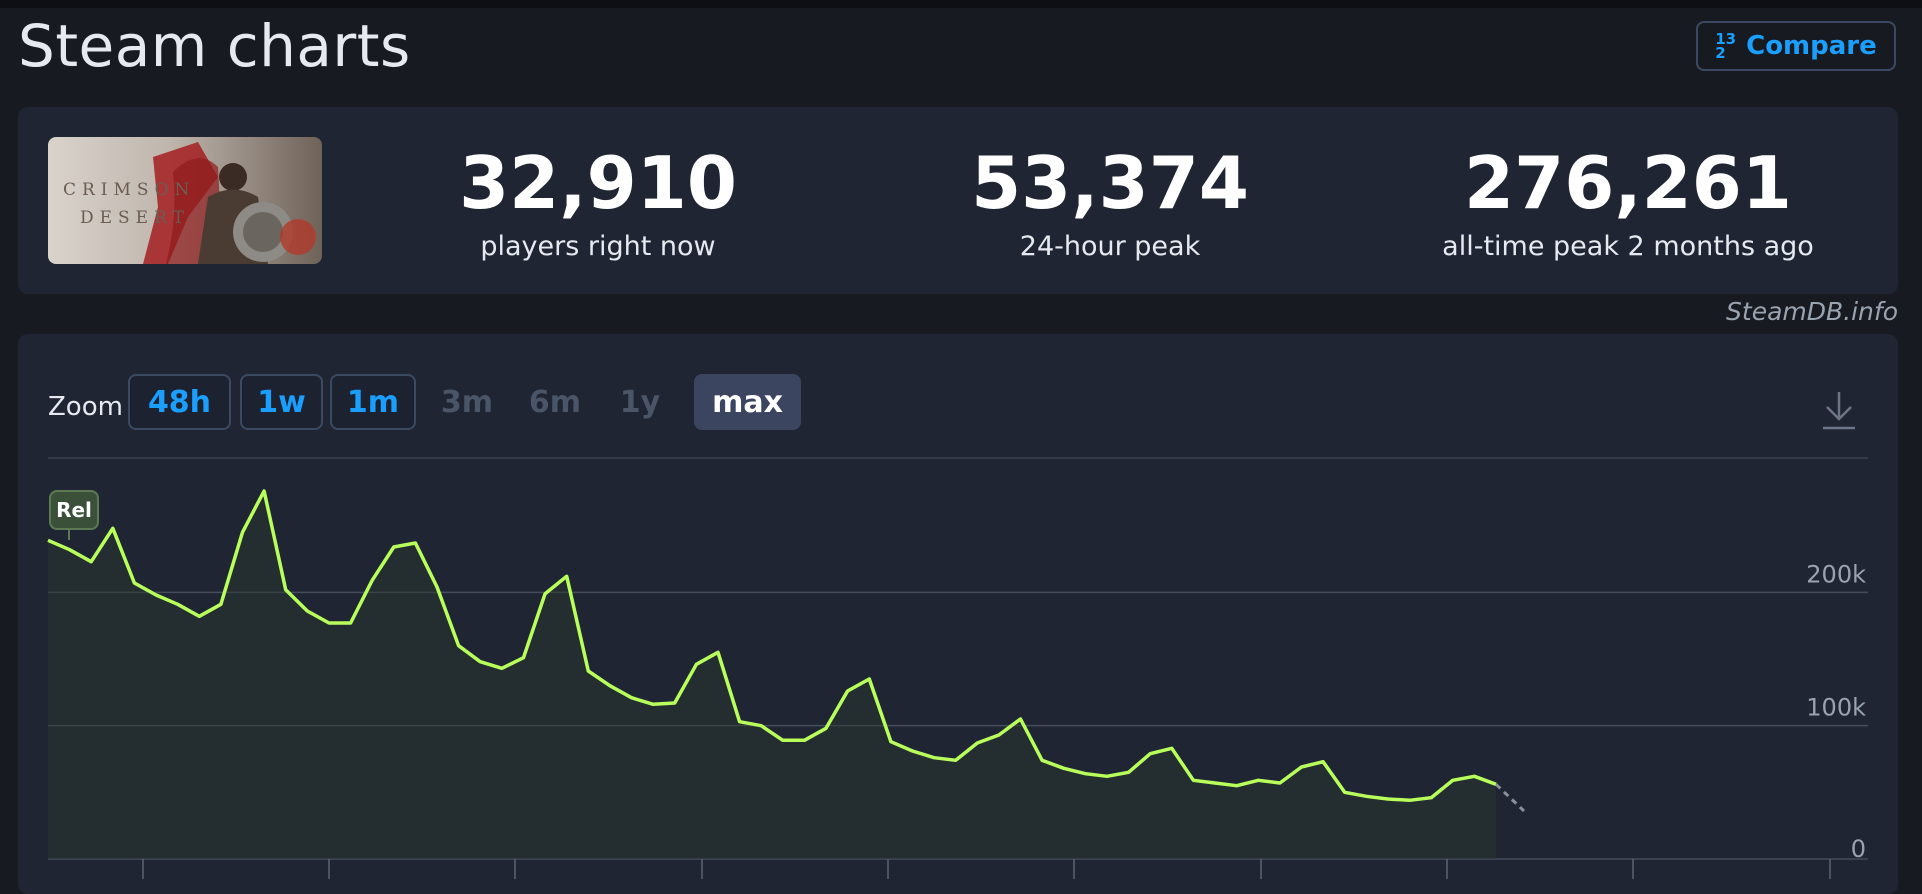  What do you see at coordinates (1110, 246) in the screenshot?
I see `peak-24h-label: 24-hour peak` at bounding box center [1110, 246].